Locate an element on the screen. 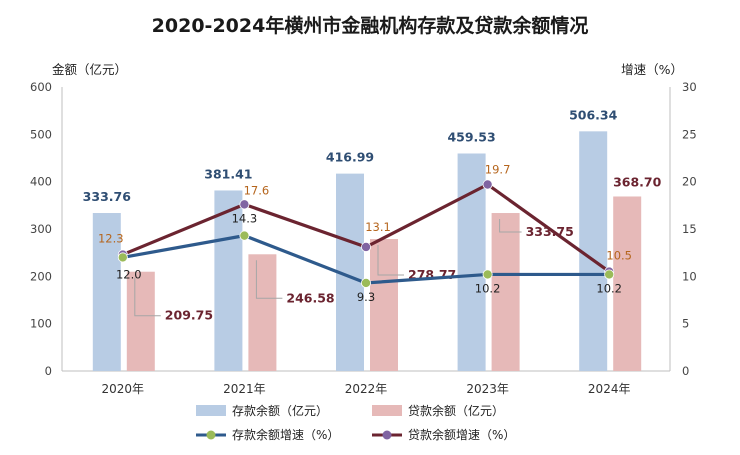 The width and height of the screenshot is (740, 455). loan-growth-label: 17.6 is located at coordinates (257, 190).